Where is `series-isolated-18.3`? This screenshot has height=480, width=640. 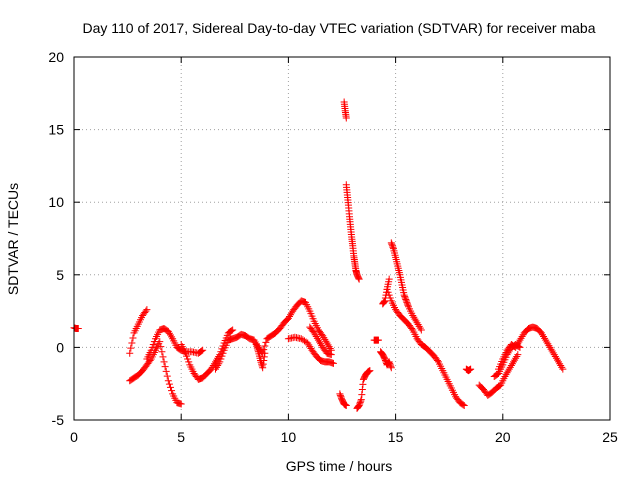
series-isolated-18.3 is located at coordinates (468, 370).